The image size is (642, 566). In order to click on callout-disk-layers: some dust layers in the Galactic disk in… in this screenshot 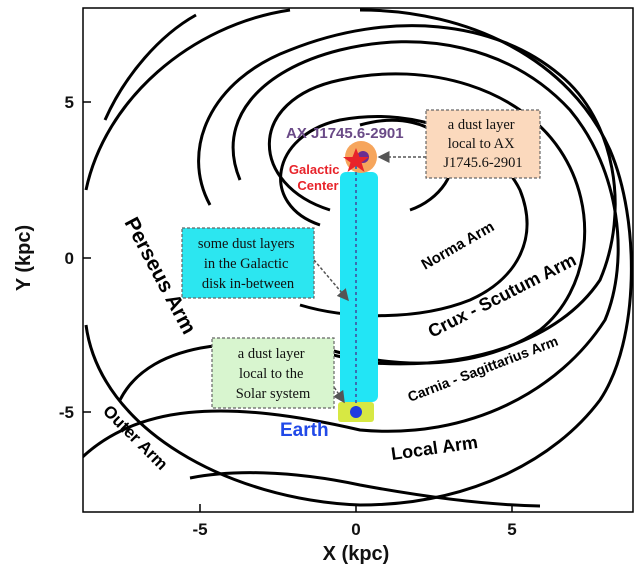, I will do `click(265, 264)`.